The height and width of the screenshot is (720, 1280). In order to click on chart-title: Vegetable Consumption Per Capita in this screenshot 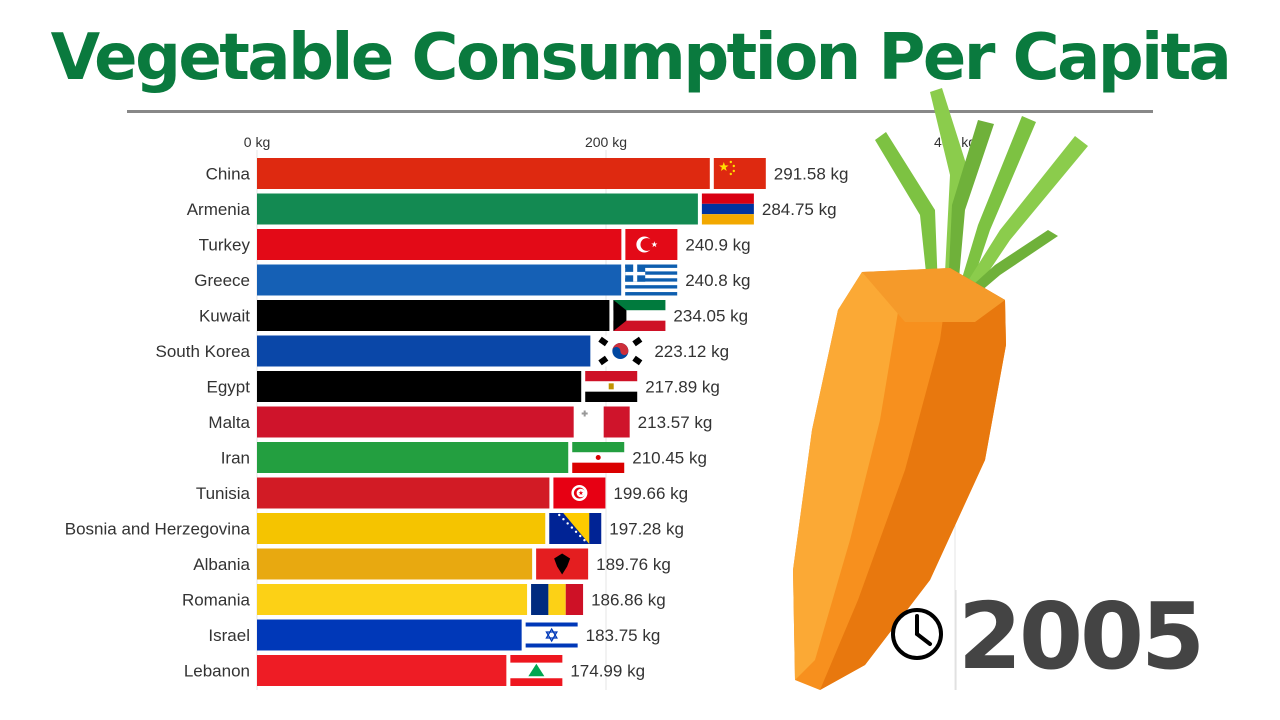, I will do `click(641, 58)`.